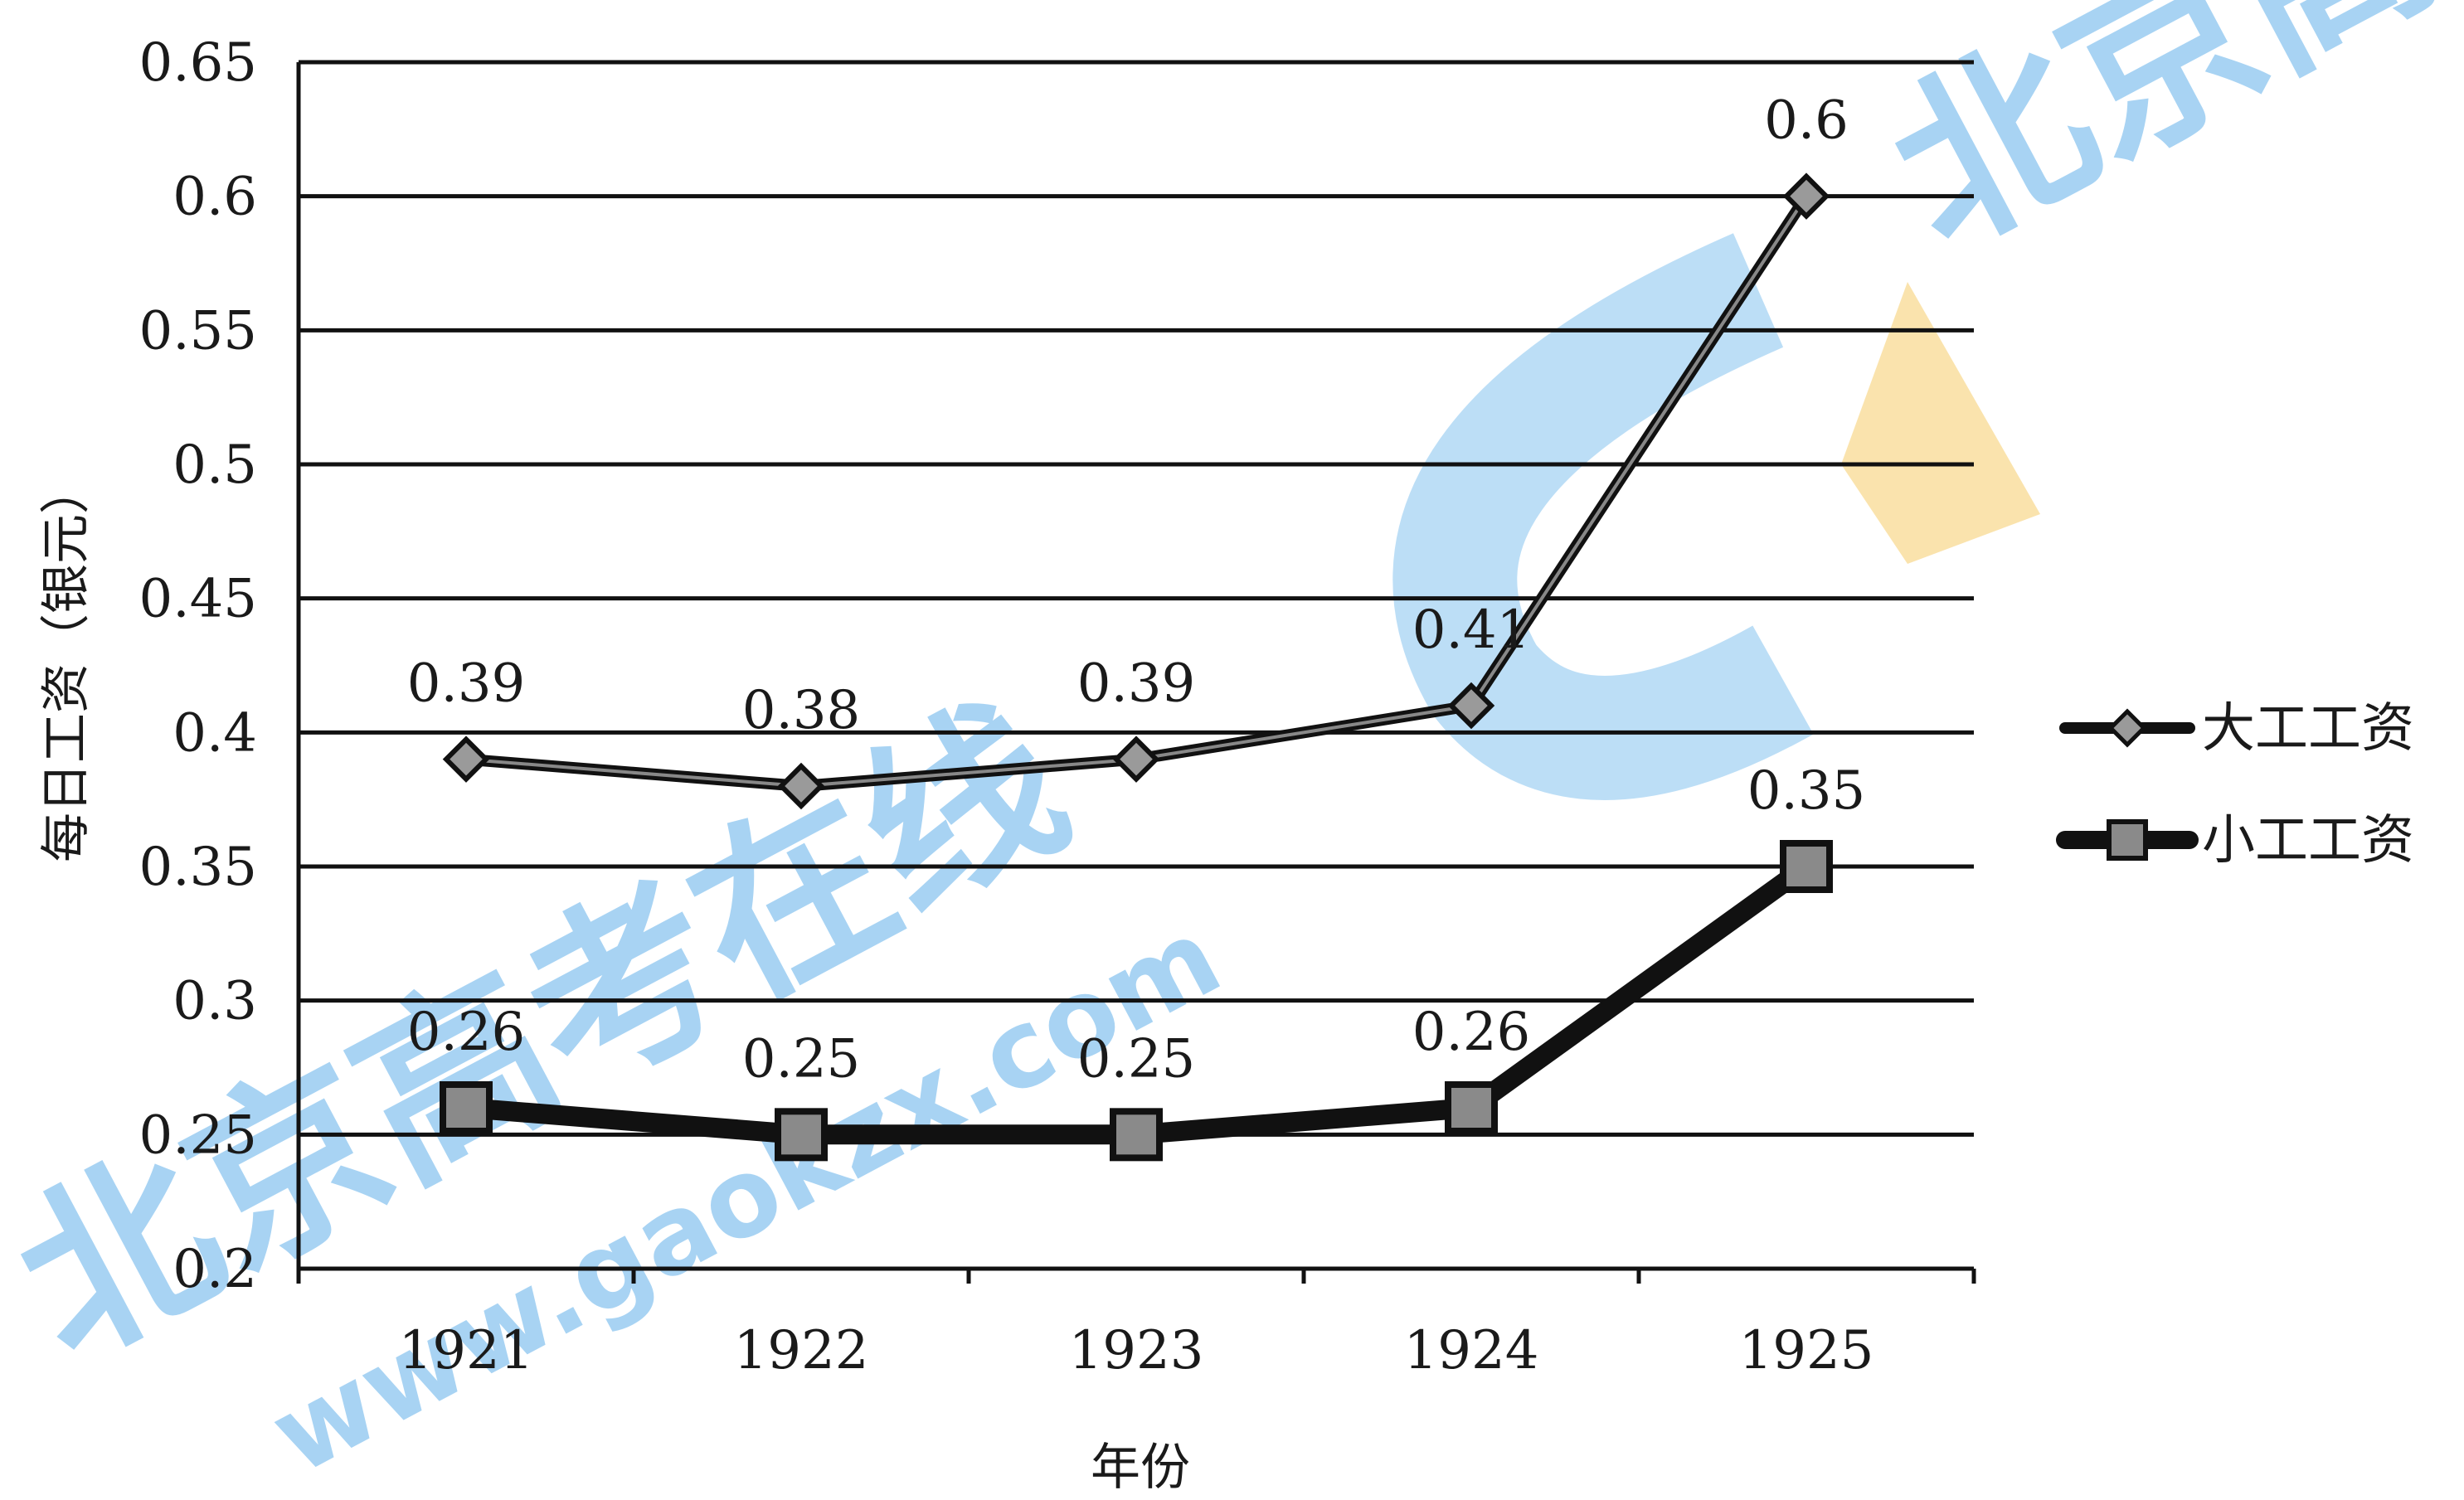 The width and height of the screenshot is (2464, 1500). What do you see at coordinates (1807, 791) in the screenshot?
I see `data-label: 0.35` at bounding box center [1807, 791].